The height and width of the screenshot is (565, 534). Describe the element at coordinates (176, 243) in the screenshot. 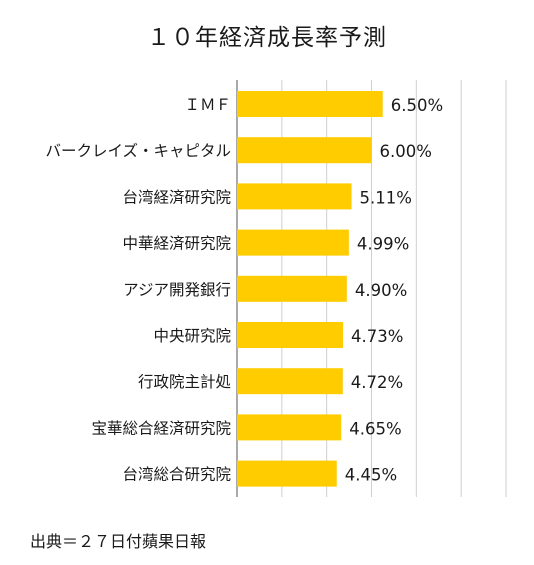

I see `category-label: 中華経済研究院` at that location.